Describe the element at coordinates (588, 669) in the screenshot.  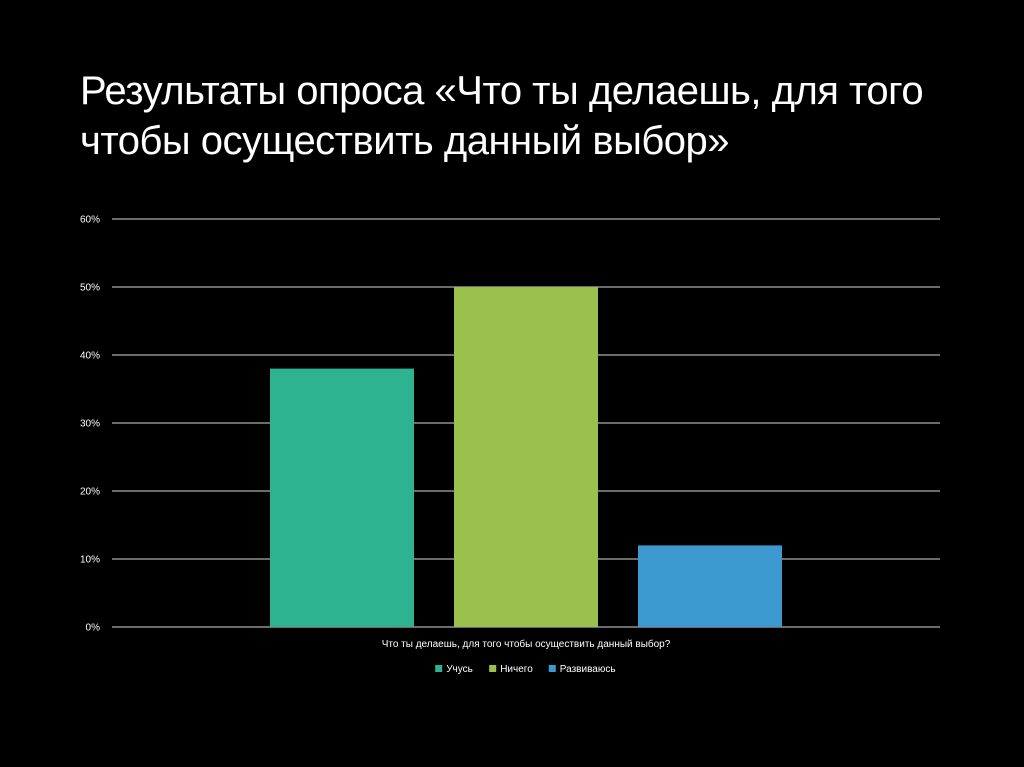
I see `legend-label-3: Развиваюсь` at that location.